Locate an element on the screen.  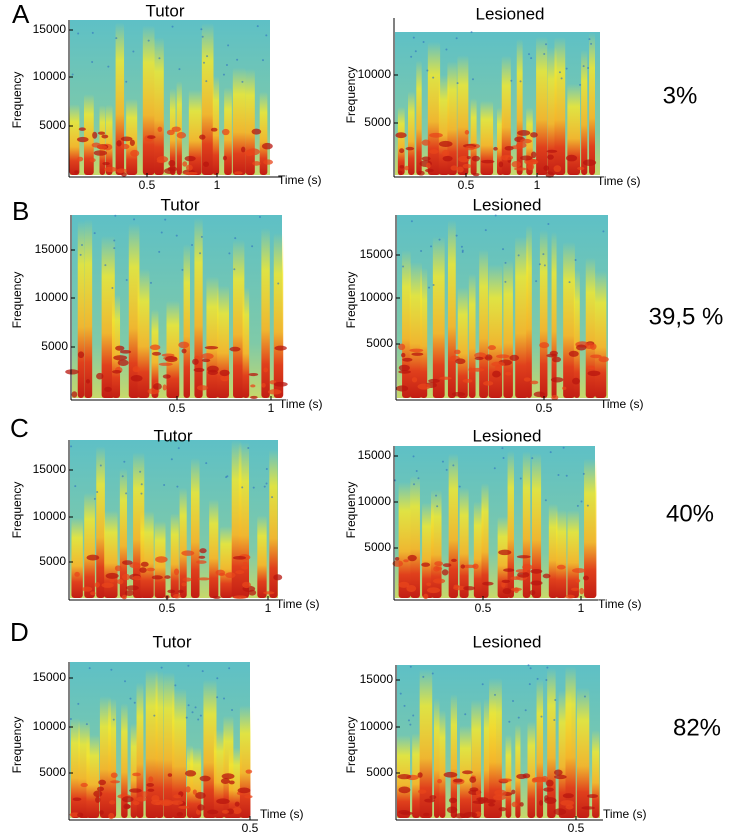
x-axis-label: Time (s) is located at coordinates (625, 814).